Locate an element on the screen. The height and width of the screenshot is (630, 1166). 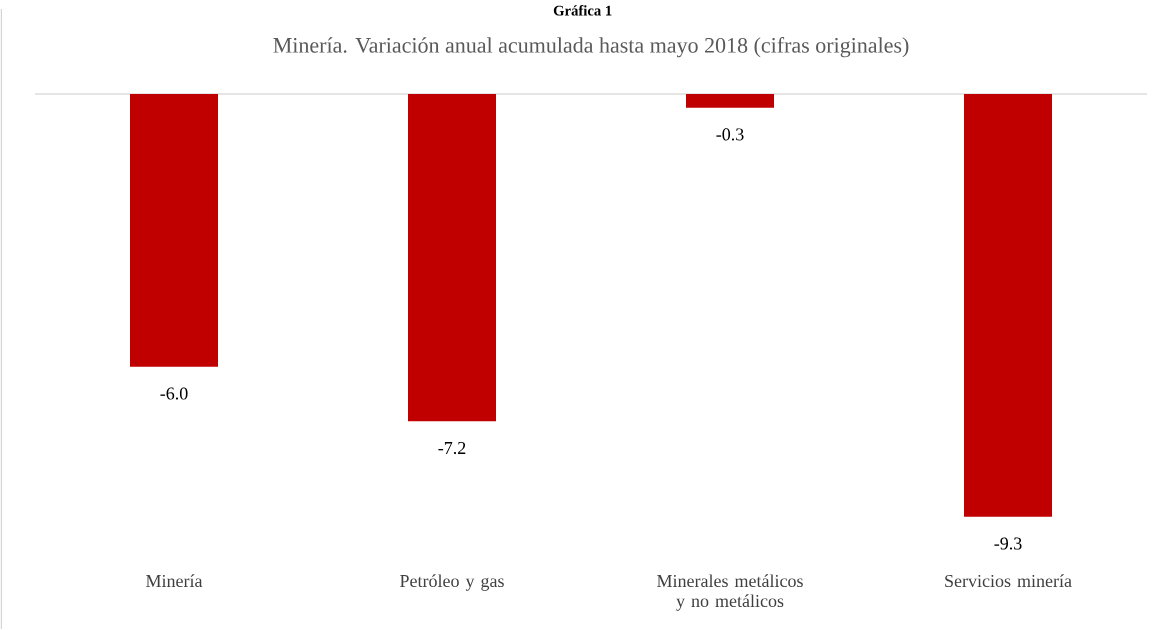
text: Gráfica 1 is located at coordinates (582, 10).